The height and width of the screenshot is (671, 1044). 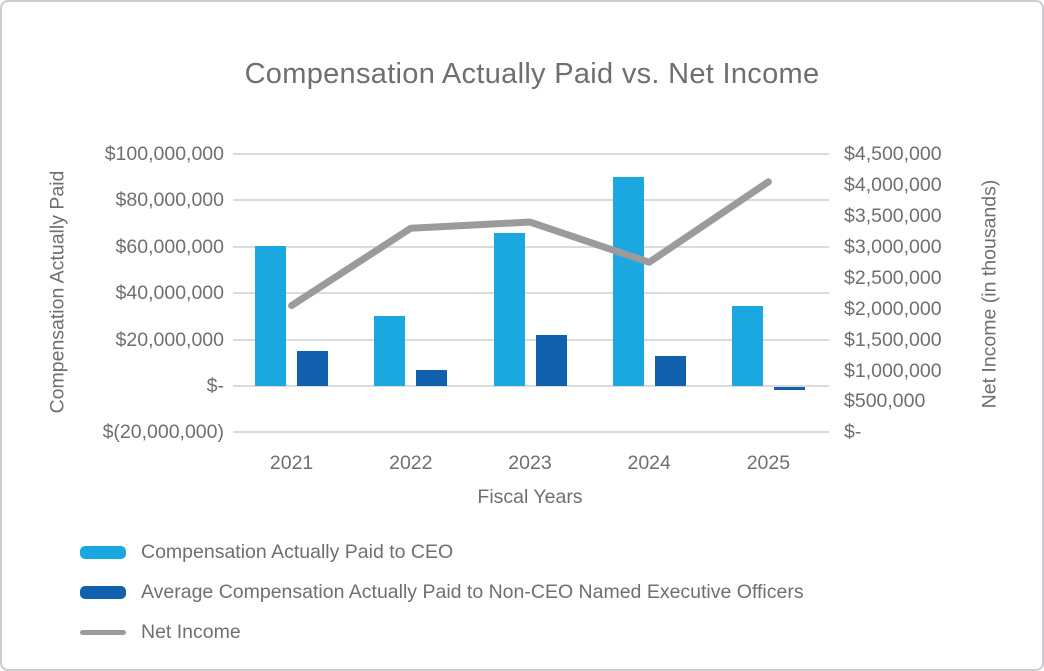 I want to click on left-axis-tick-label: $-, so click(x=215, y=386).